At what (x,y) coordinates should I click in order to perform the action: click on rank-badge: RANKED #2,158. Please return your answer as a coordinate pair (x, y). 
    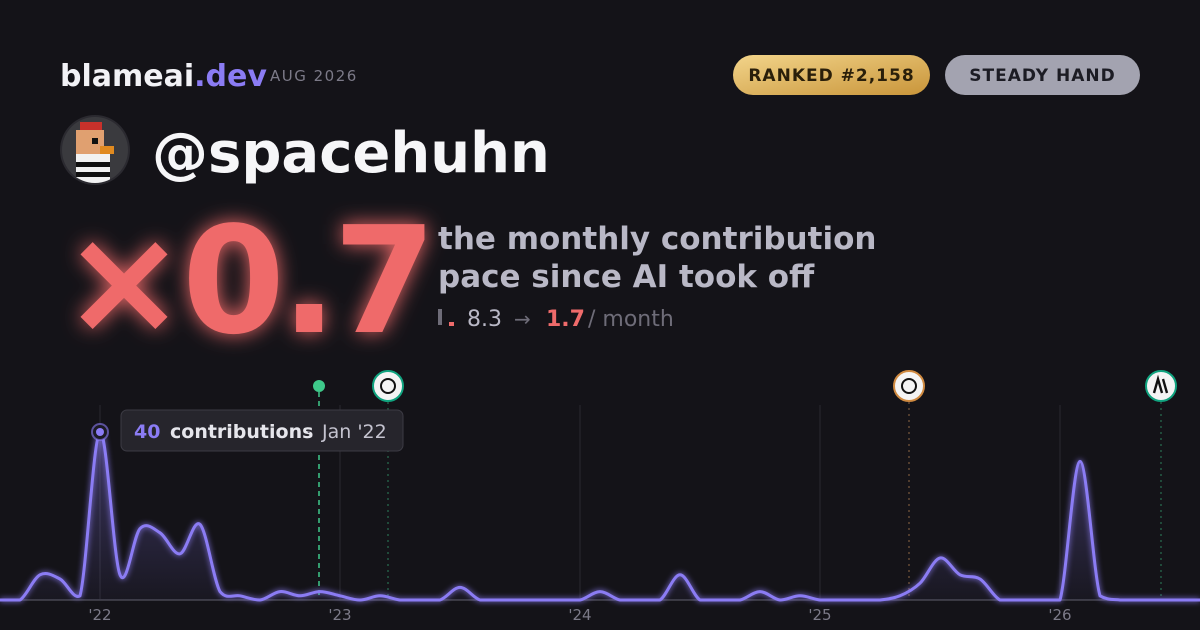
    Looking at the image, I should click on (831, 76).